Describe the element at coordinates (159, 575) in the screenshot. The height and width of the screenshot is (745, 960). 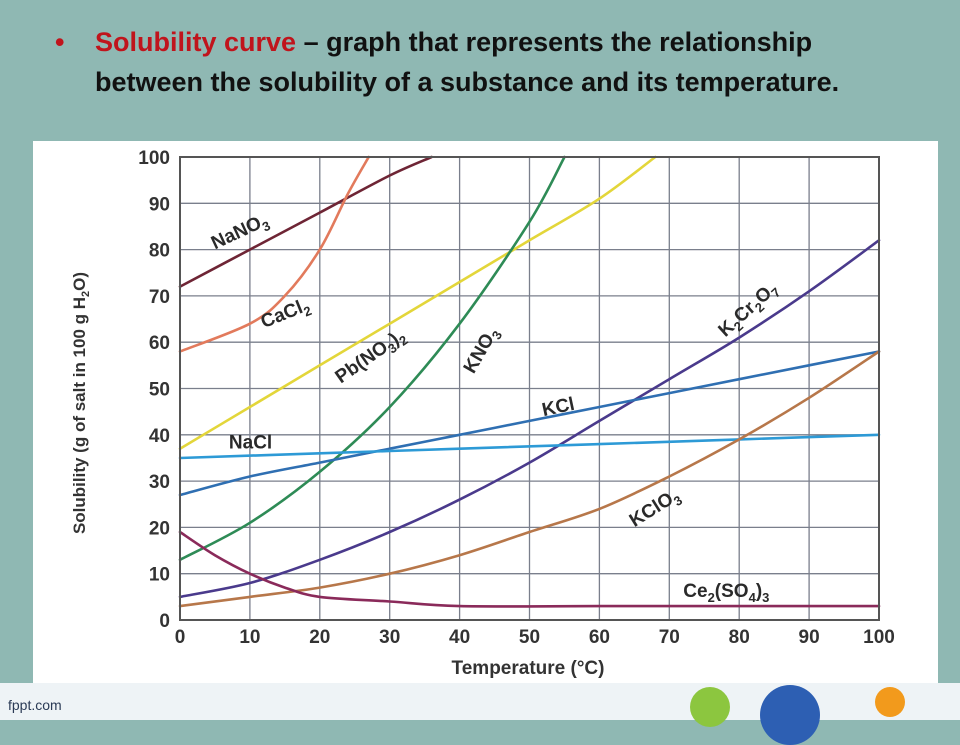
I see `y-tick-label: 10` at that location.